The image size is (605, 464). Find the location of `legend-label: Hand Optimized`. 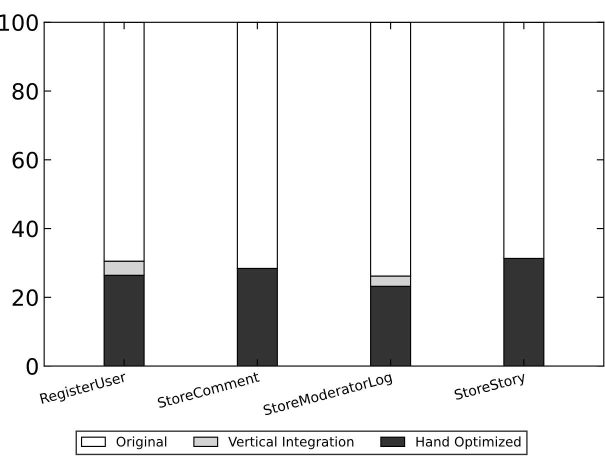

legend-label: Hand Optimized is located at coordinates (468, 443).